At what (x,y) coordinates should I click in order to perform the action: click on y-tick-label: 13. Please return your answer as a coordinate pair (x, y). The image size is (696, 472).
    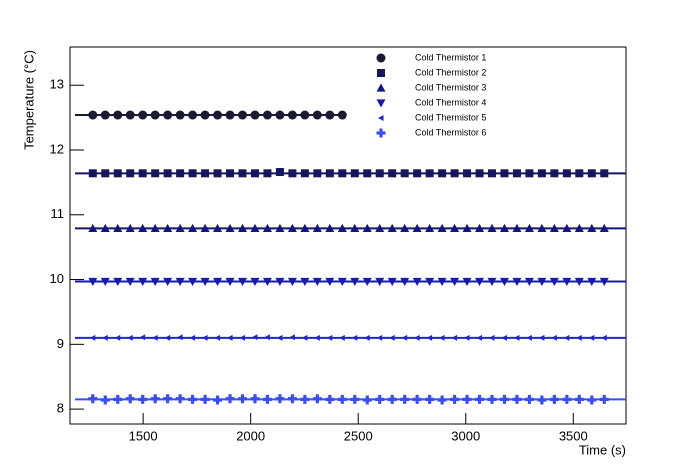
    Looking at the image, I should click on (57, 84).